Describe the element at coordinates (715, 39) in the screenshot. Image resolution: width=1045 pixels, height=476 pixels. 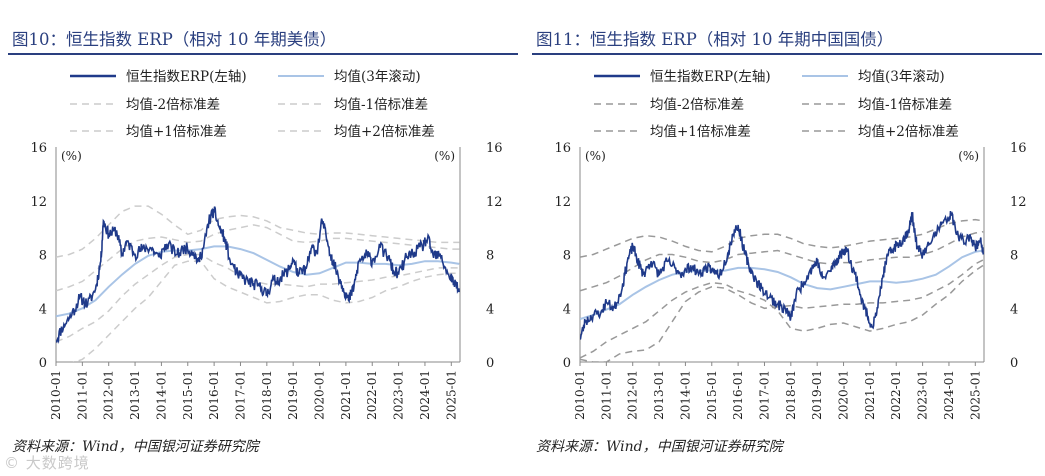
I see `chart-title: 图11：恒生指数 ERP（相对 10 年期中国国债）` at that location.